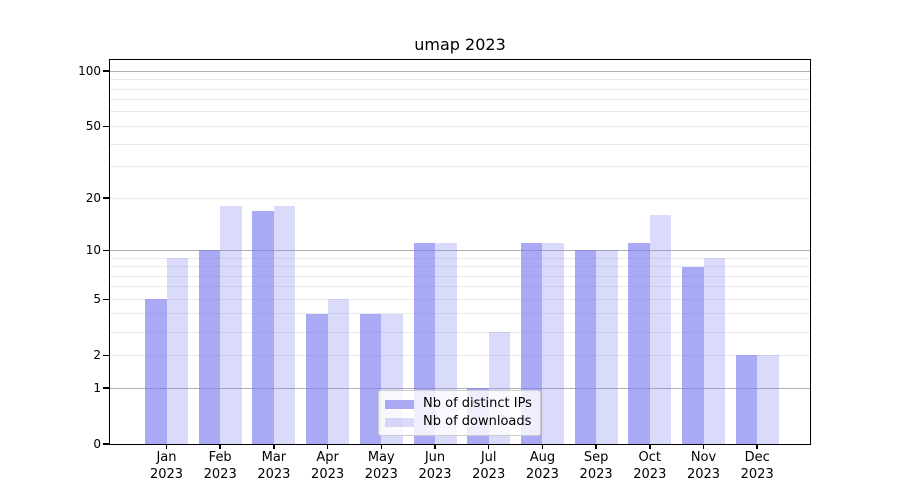 The height and width of the screenshot is (500, 900). I want to click on x-tick-label-month: Jul, so click(488, 457).